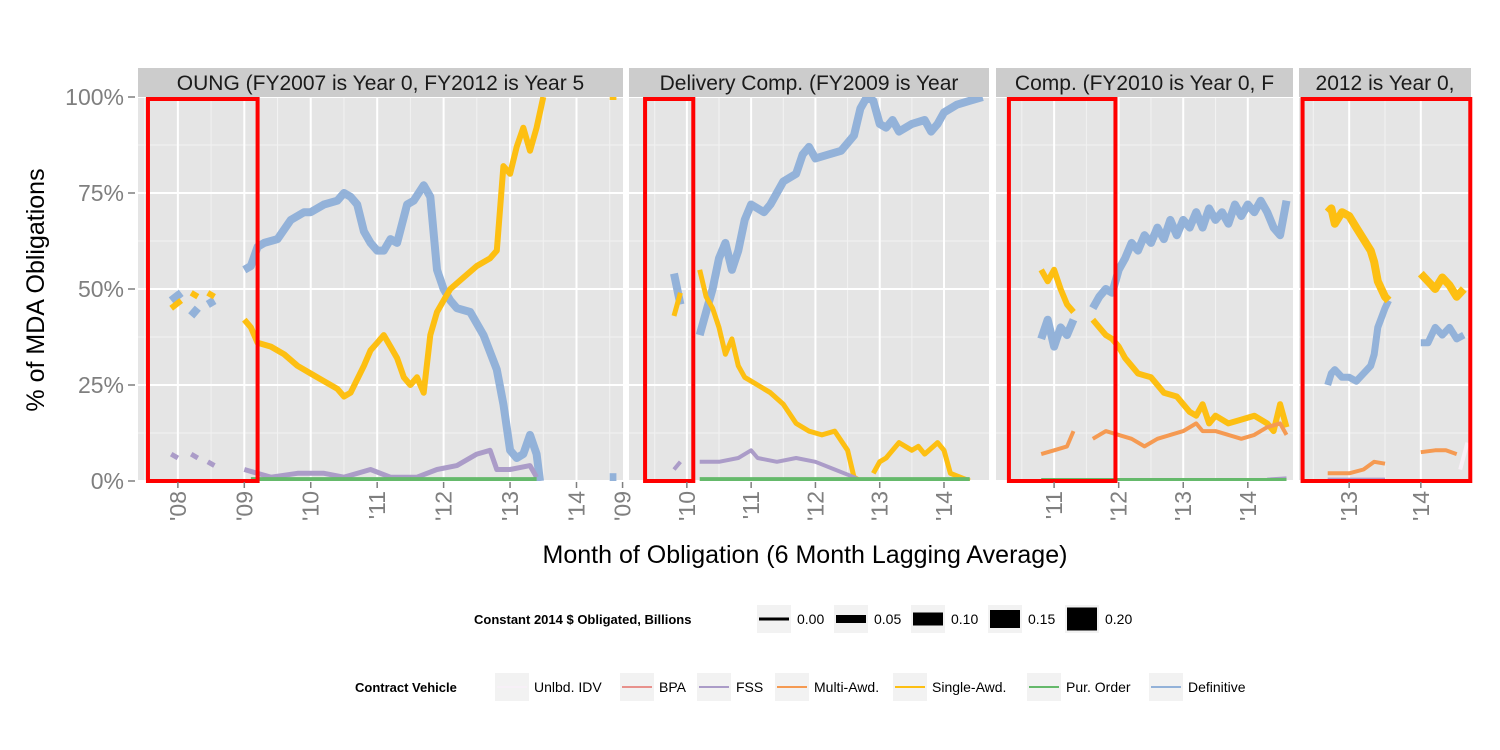  What do you see at coordinates (887, 619) in the screenshot?
I see `size-legend-label: 0.05` at bounding box center [887, 619].